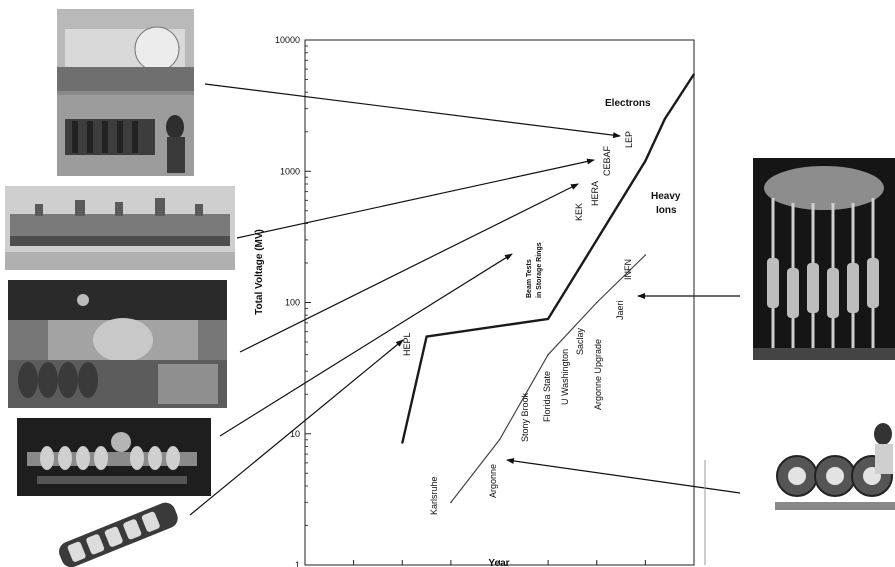  What do you see at coordinates (629, 139) in the screenshot?
I see `annotation-lep: LEP` at bounding box center [629, 139].